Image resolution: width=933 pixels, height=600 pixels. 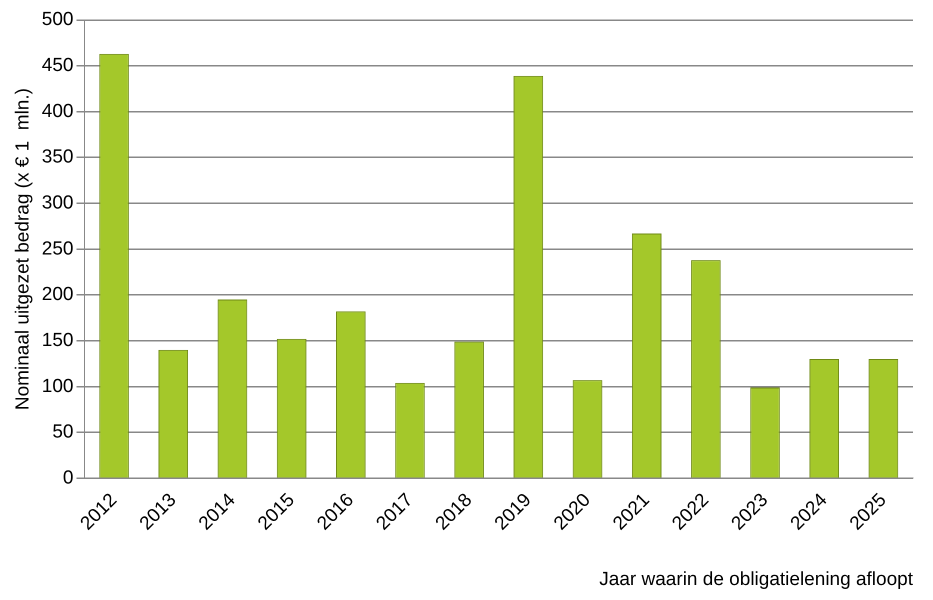 What do you see at coordinates (58, 295) in the screenshot?
I see `y-tick-label: 200` at bounding box center [58, 295].